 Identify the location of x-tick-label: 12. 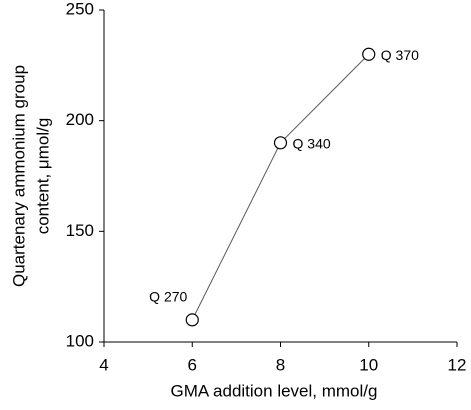
(457, 364).